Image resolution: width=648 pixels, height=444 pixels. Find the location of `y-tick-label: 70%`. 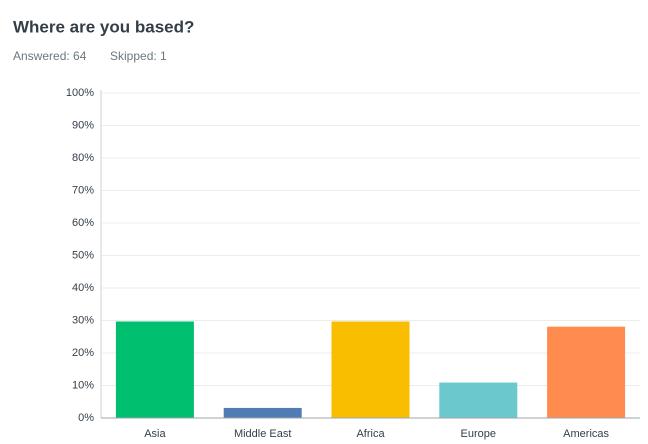

y-tick-label: 70% is located at coordinates (83, 190).